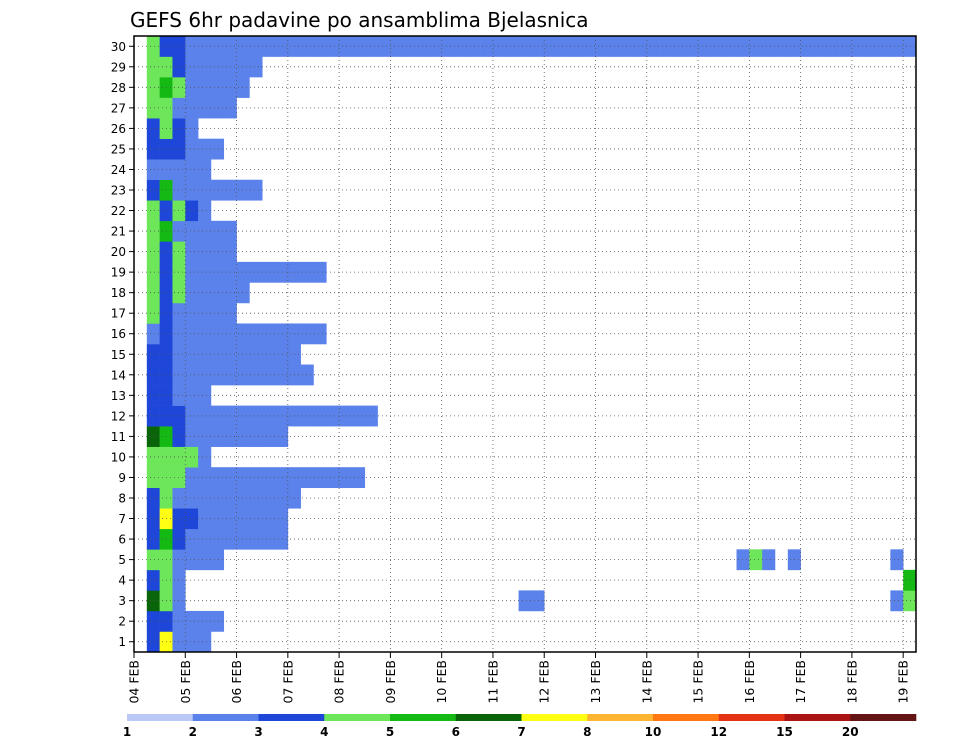 The height and width of the screenshot is (742, 960). What do you see at coordinates (258, 732) in the screenshot?
I see `colorbar-label: 3` at bounding box center [258, 732].